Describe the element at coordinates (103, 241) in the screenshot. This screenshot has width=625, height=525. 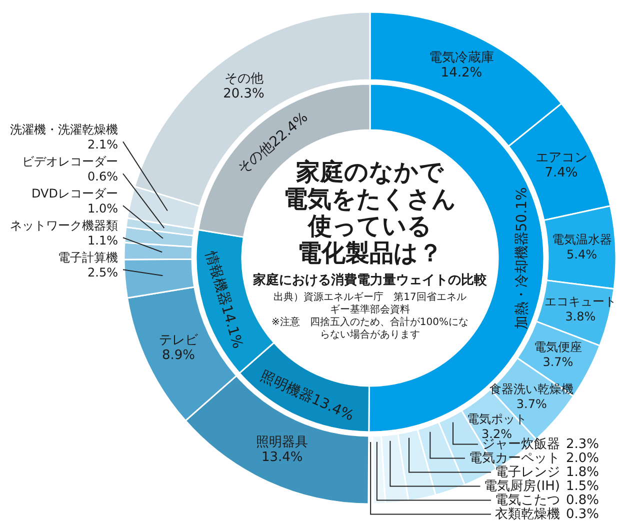
I see `data-label: 1.1%` at that location.